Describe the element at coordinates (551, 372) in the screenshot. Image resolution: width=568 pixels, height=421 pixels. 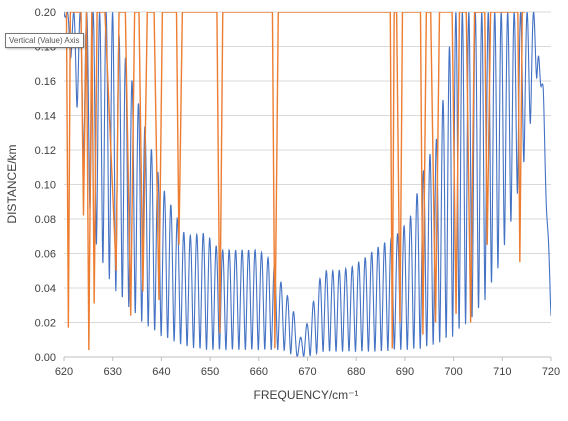
I see `x-tick-label: 720` at that location.